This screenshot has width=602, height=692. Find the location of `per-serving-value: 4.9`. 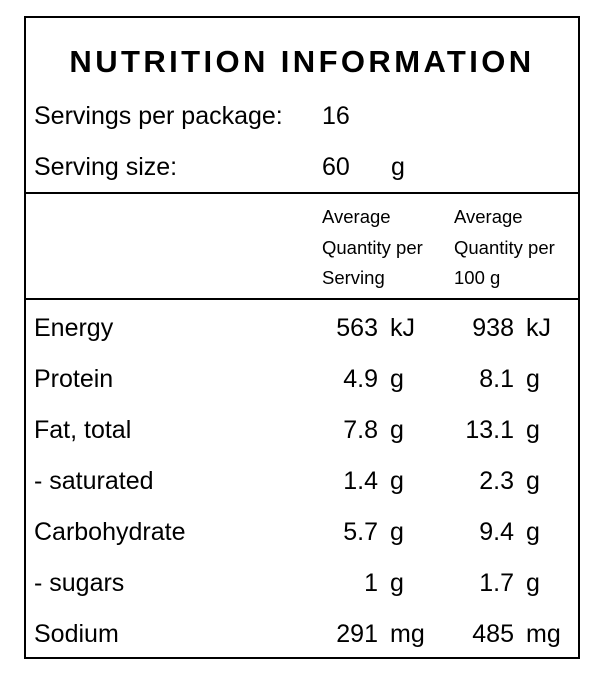

per-serving-value: 4.9 is located at coordinates (360, 379).